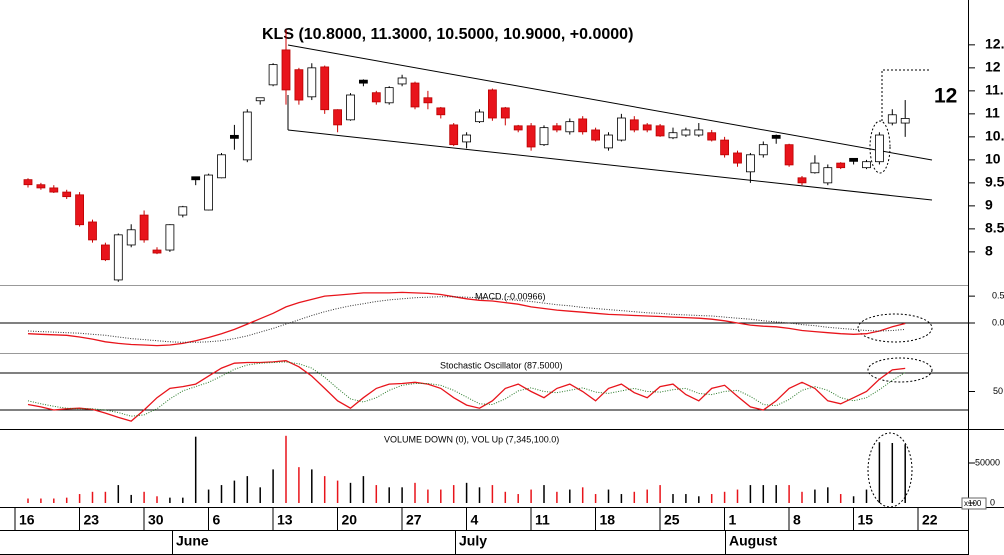 This screenshot has height=555, width=1004. Describe the element at coordinates (285, 520) in the screenshot. I see `x-tick-label: 13` at that location.